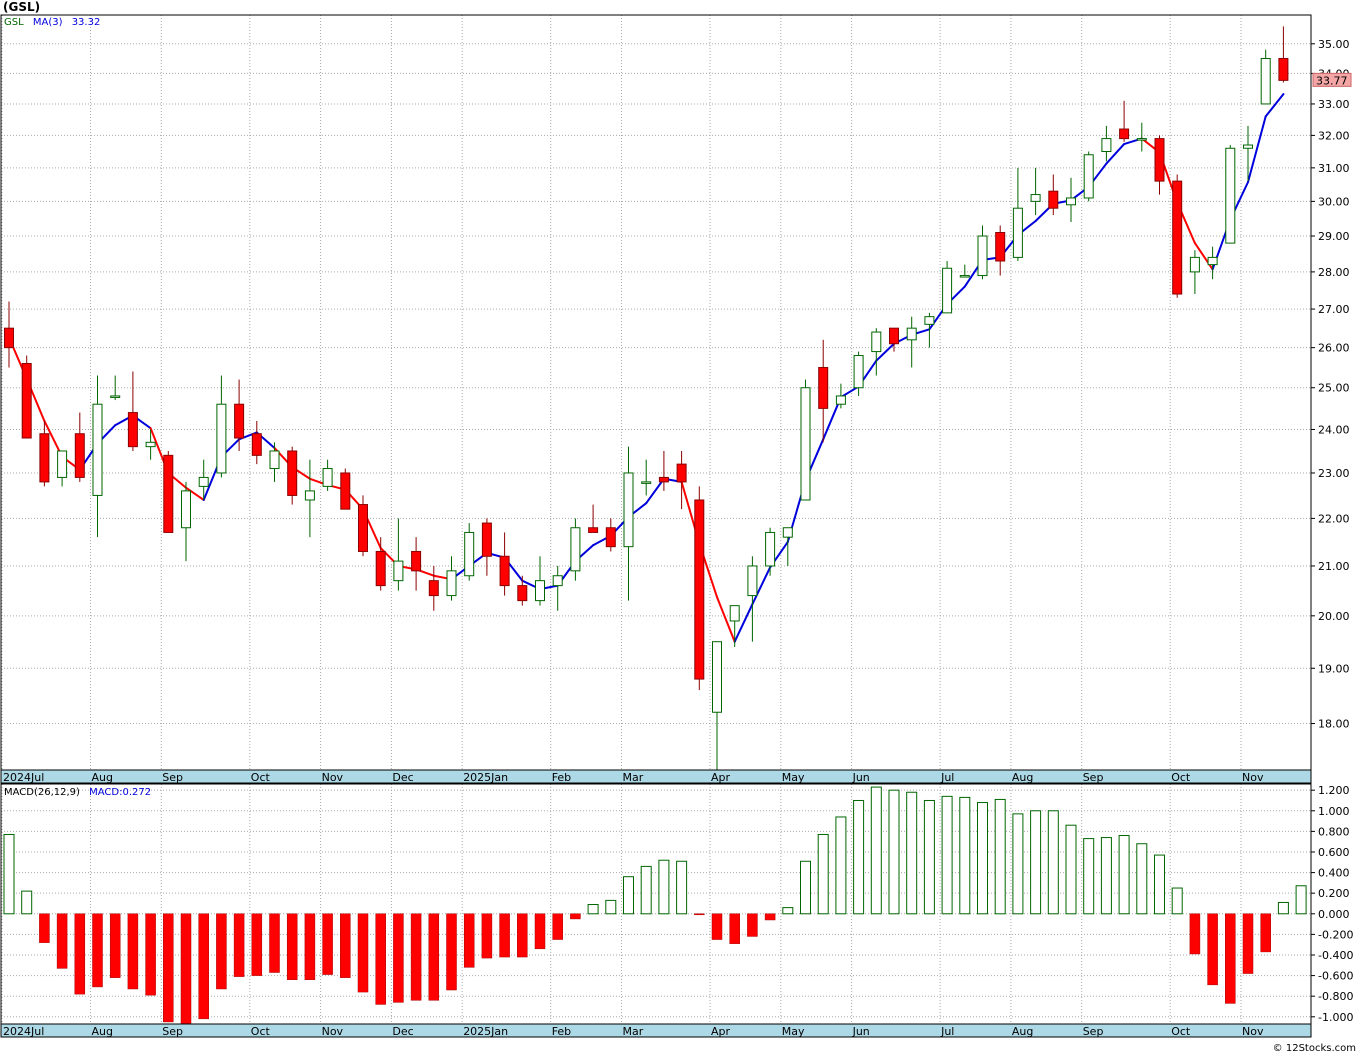 This screenshot has width=1360, height=1060. I want to click on price-tick-label: 32.00, so click(1334, 135).